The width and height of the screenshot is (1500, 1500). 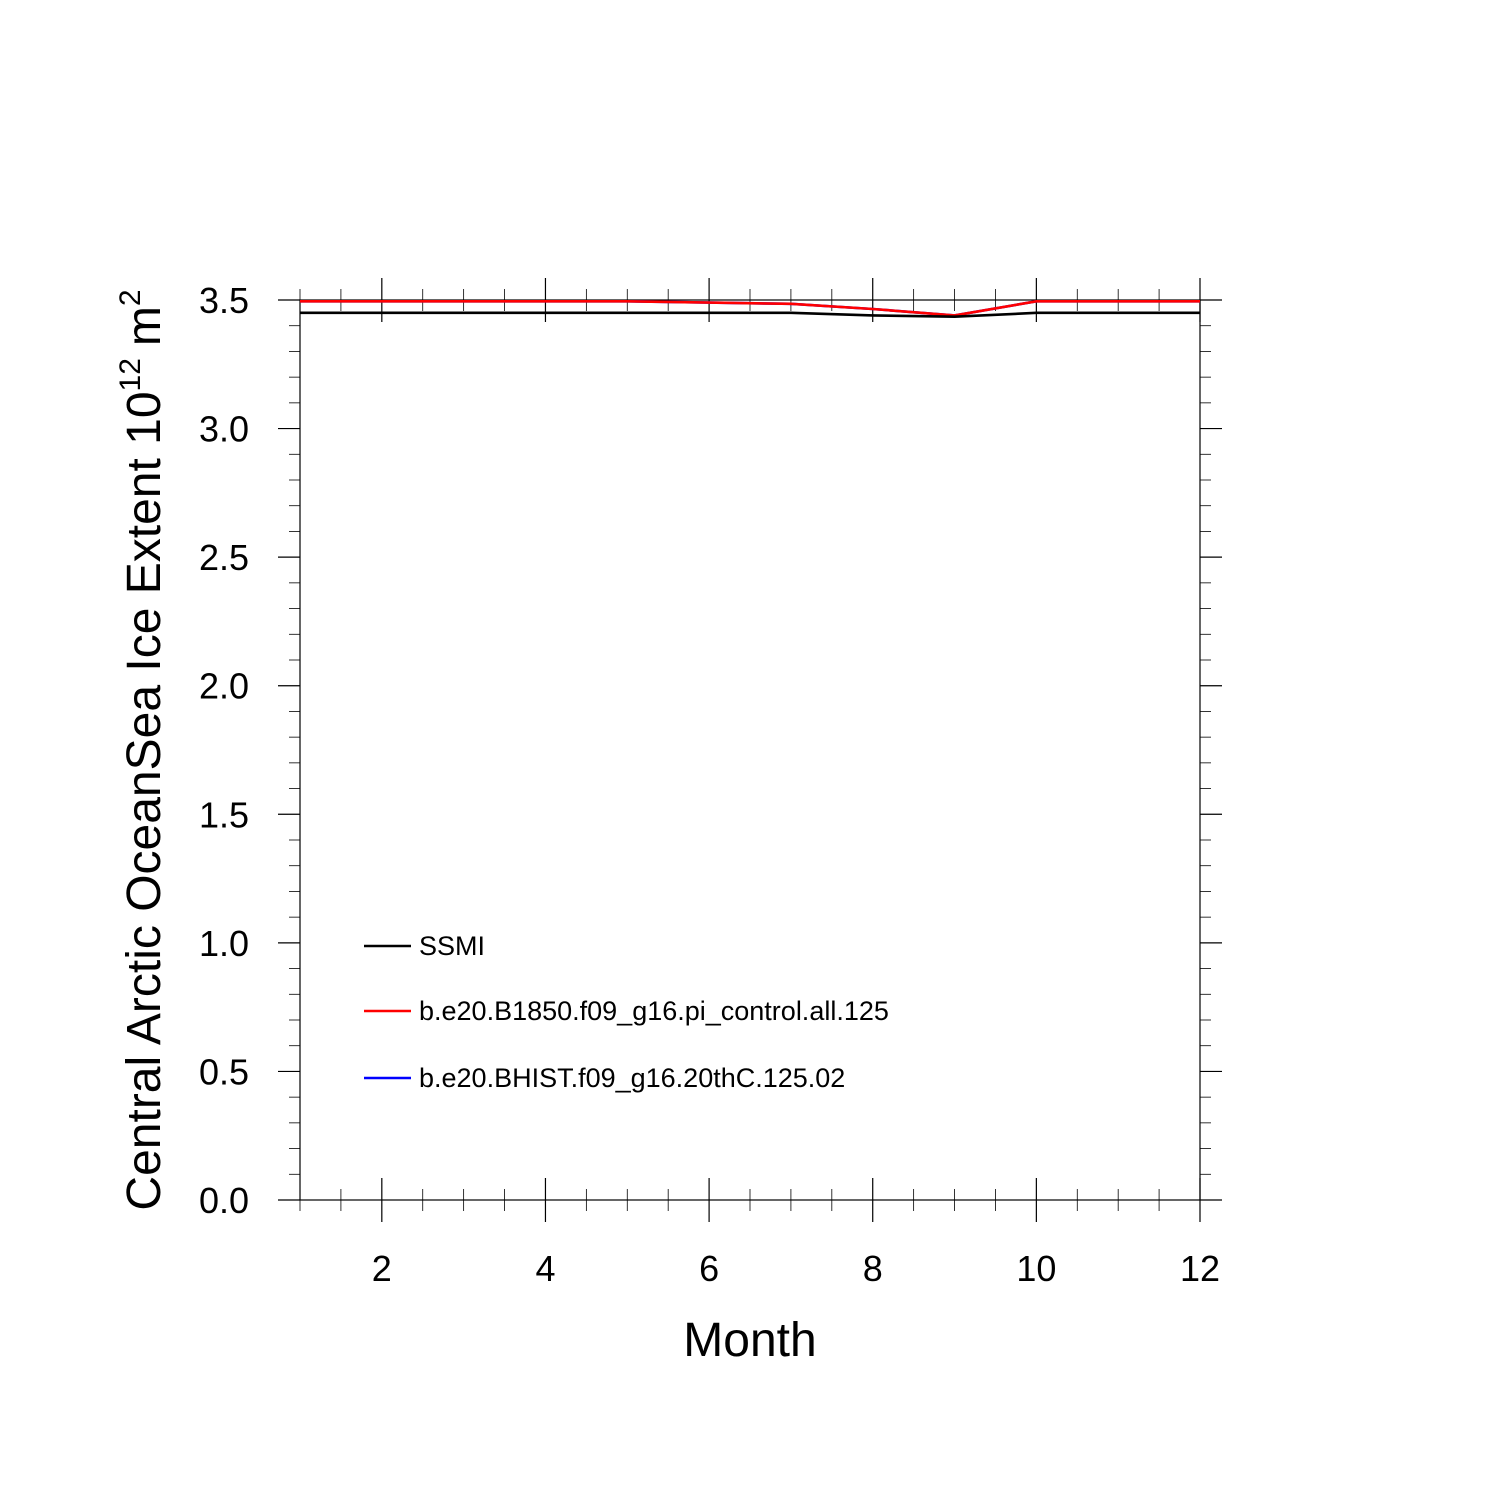 What do you see at coordinates (224, 429) in the screenshot?
I see `y-tick-label: 3.0` at bounding box center [224, 429].